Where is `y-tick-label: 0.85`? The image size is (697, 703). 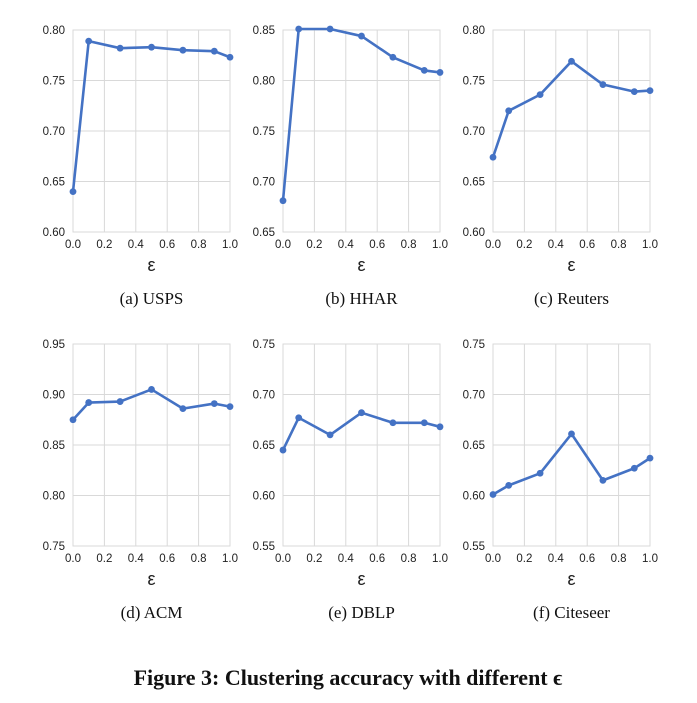
y-tick-label: 0.85 is located at coordinates (264, 31).